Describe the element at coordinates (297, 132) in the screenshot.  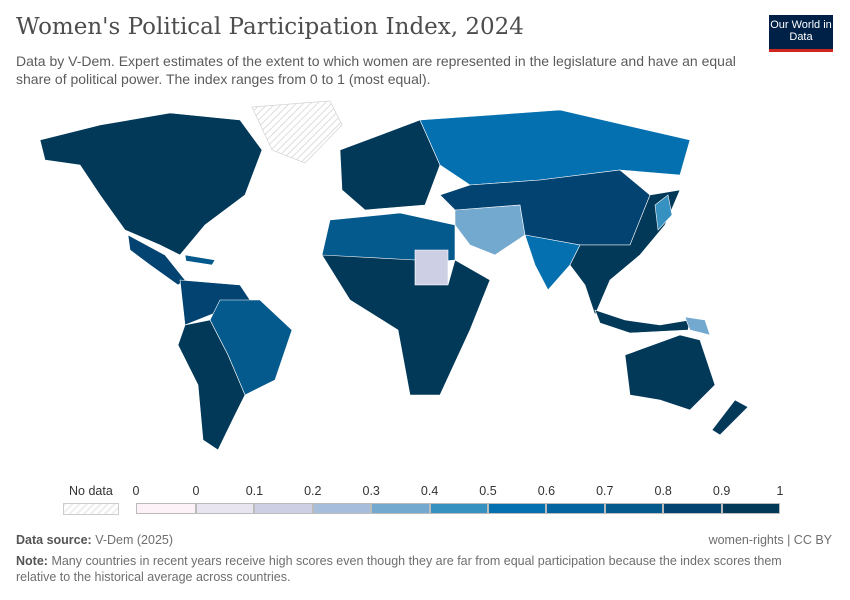
I see `region-greenland` at that location.